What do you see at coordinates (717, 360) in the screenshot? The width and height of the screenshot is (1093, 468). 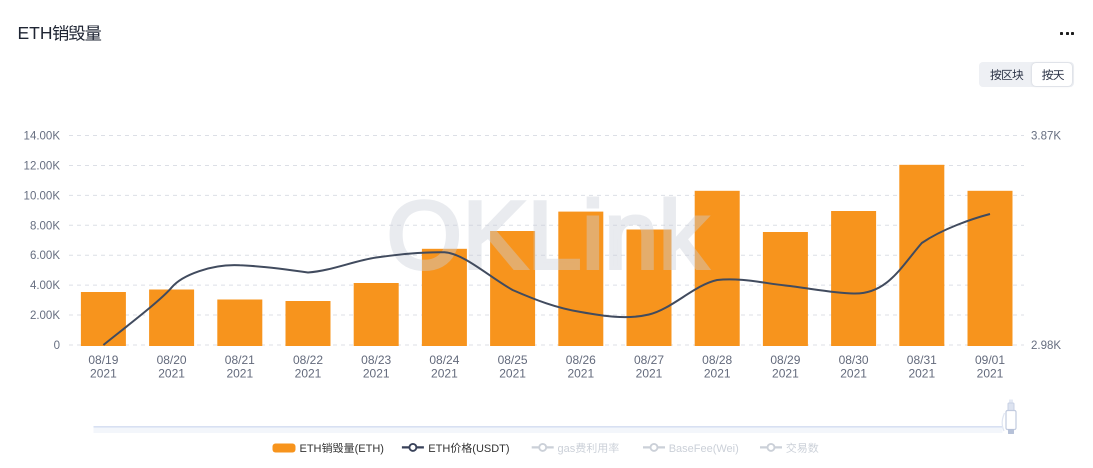 I see `svg-text: 08/28` at bounding box center [717, 360].